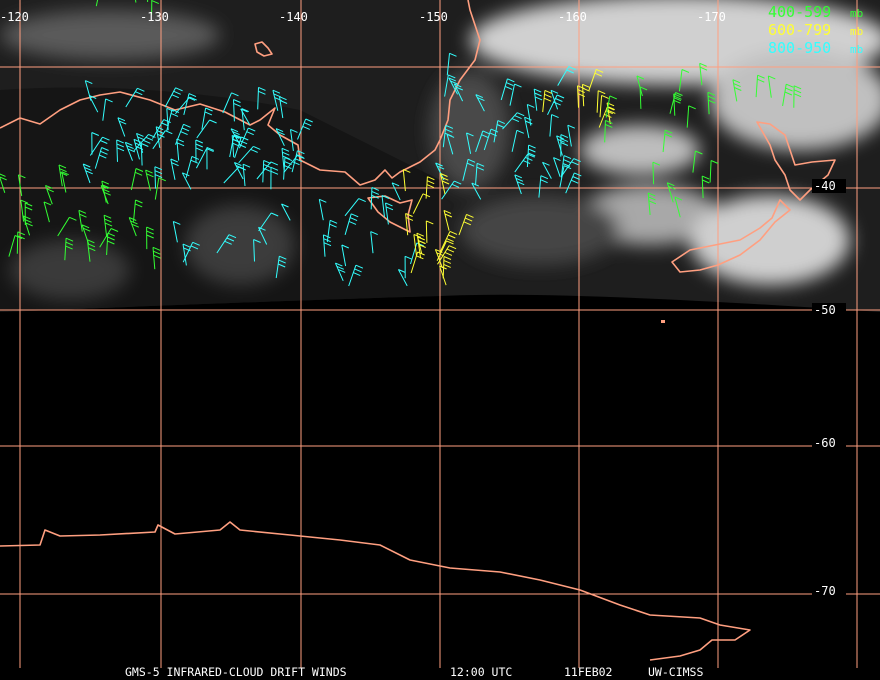 The height and width of the screenshot is (680, 880). I want to click on longitude-label: -140, so click(293, 17).